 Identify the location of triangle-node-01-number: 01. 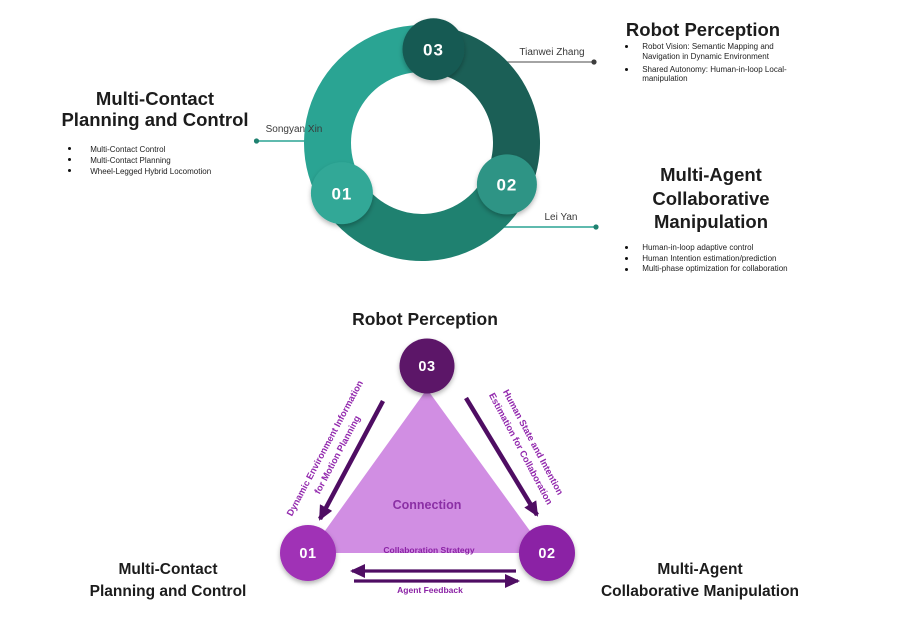
(307, 554).